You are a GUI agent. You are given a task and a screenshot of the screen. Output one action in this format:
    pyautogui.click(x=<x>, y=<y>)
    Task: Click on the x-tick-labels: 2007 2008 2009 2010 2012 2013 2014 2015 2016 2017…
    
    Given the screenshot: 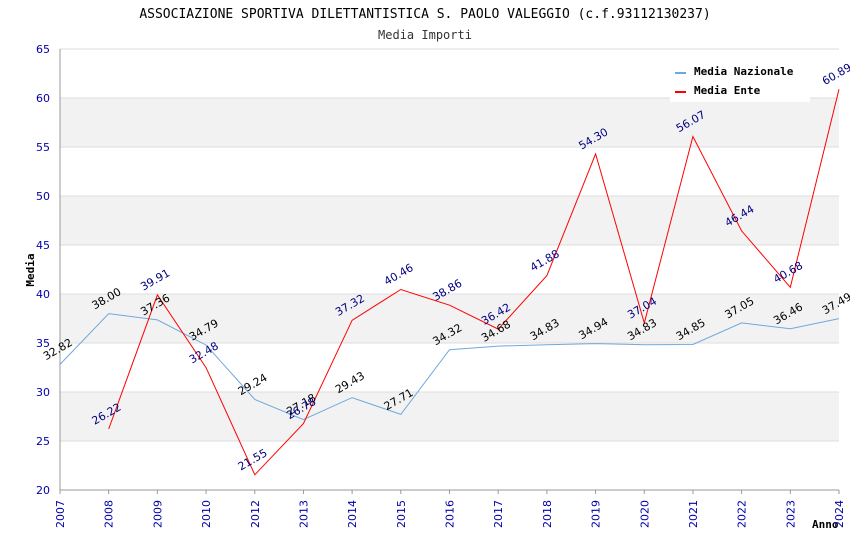 What is the action you would take?
    pyautogui.click(x=450, y=514)
    